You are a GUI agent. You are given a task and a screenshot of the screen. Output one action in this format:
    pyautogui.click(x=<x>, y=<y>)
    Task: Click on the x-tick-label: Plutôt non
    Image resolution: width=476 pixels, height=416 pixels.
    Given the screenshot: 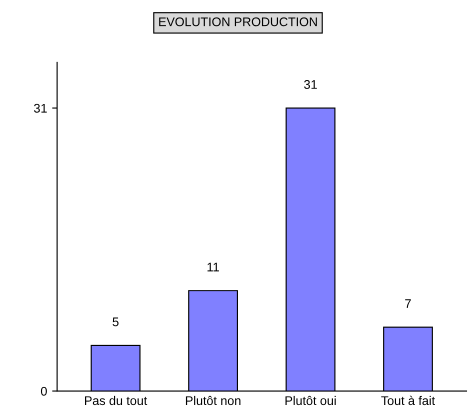 What is the action you would take?
    pyautogui.click(x=213, y=401)
    